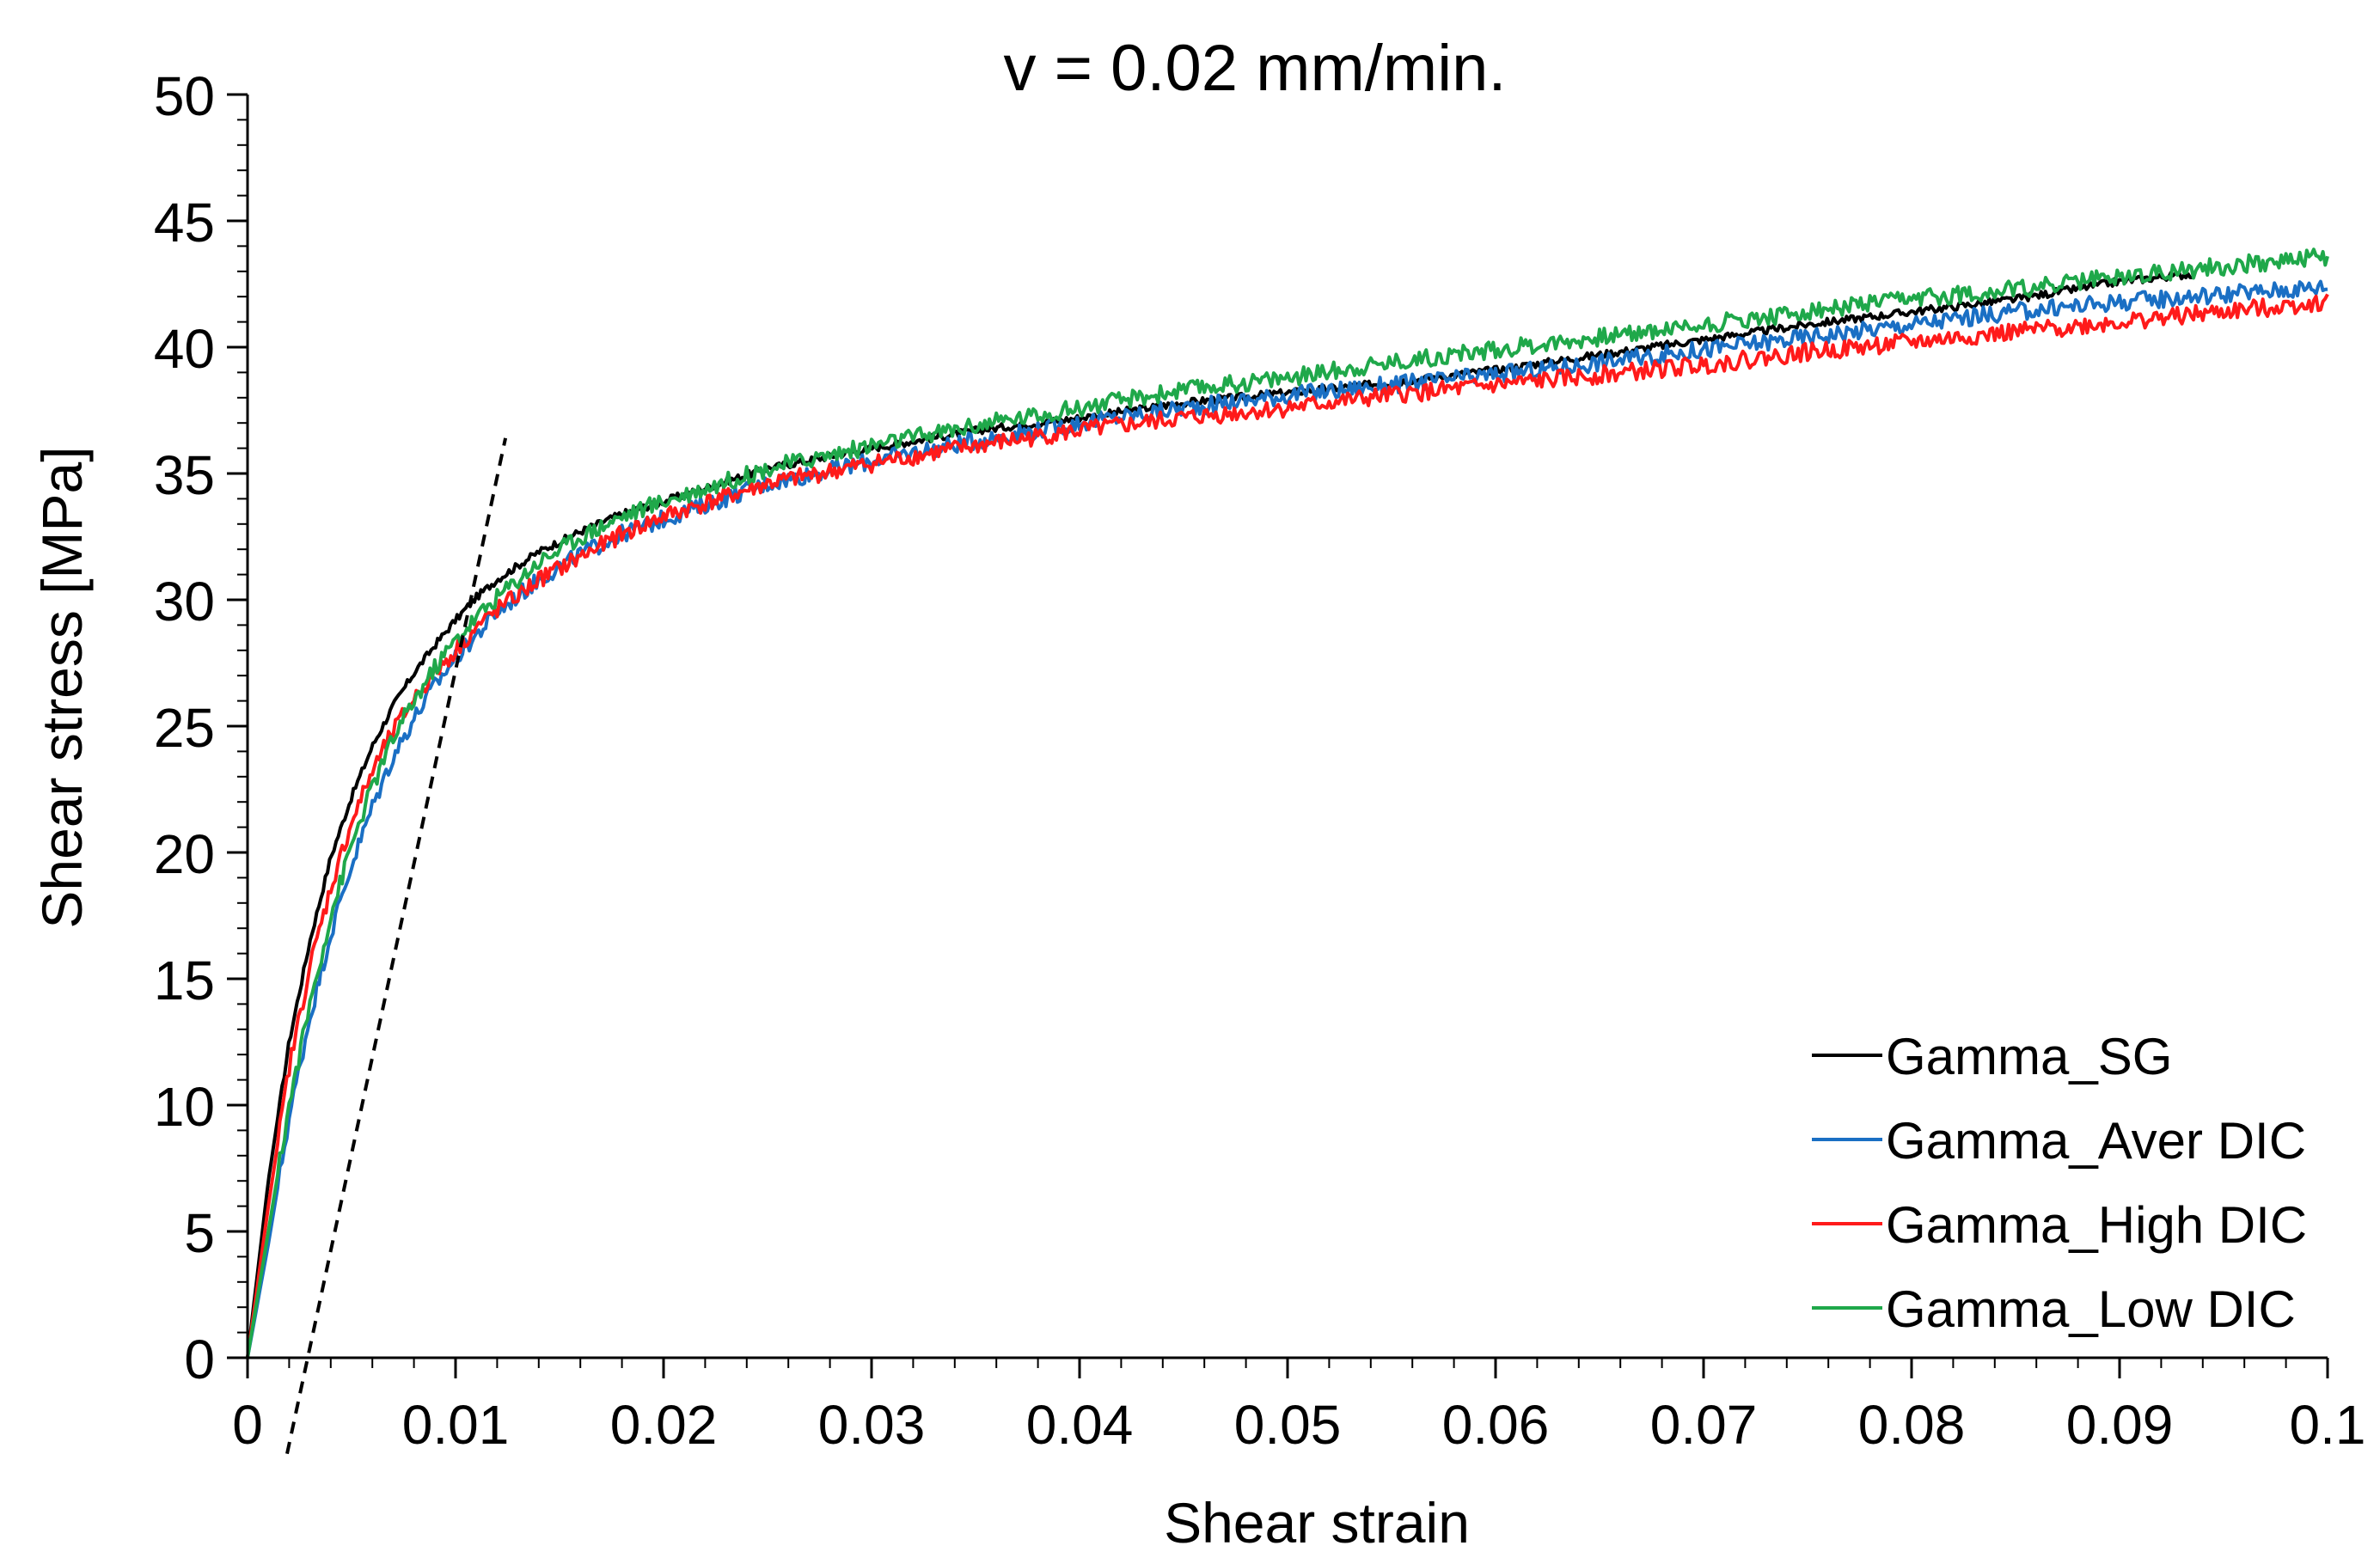  Describe the element at coordinates (62, 687) in the screenshot. I see `y-axis-label: Shear stress [MPa]` at that location.